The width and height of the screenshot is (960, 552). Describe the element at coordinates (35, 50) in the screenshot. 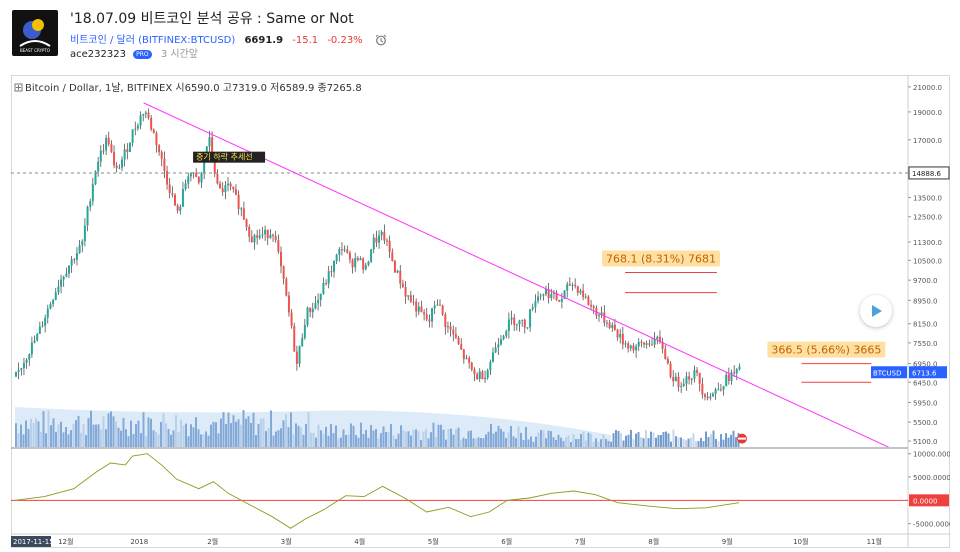

I see `logo-text: BEAST CRYPTO` at that location.